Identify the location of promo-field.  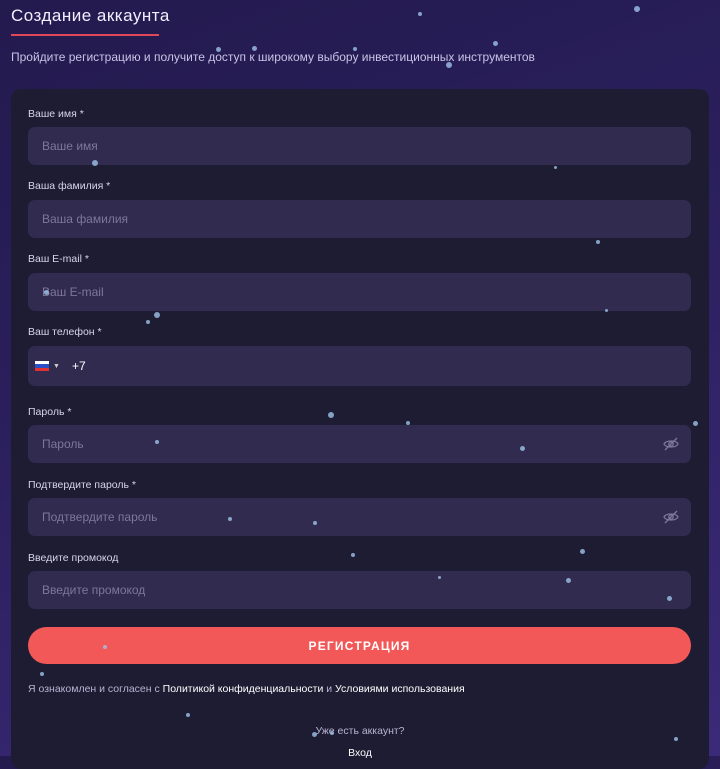
(359, 590).